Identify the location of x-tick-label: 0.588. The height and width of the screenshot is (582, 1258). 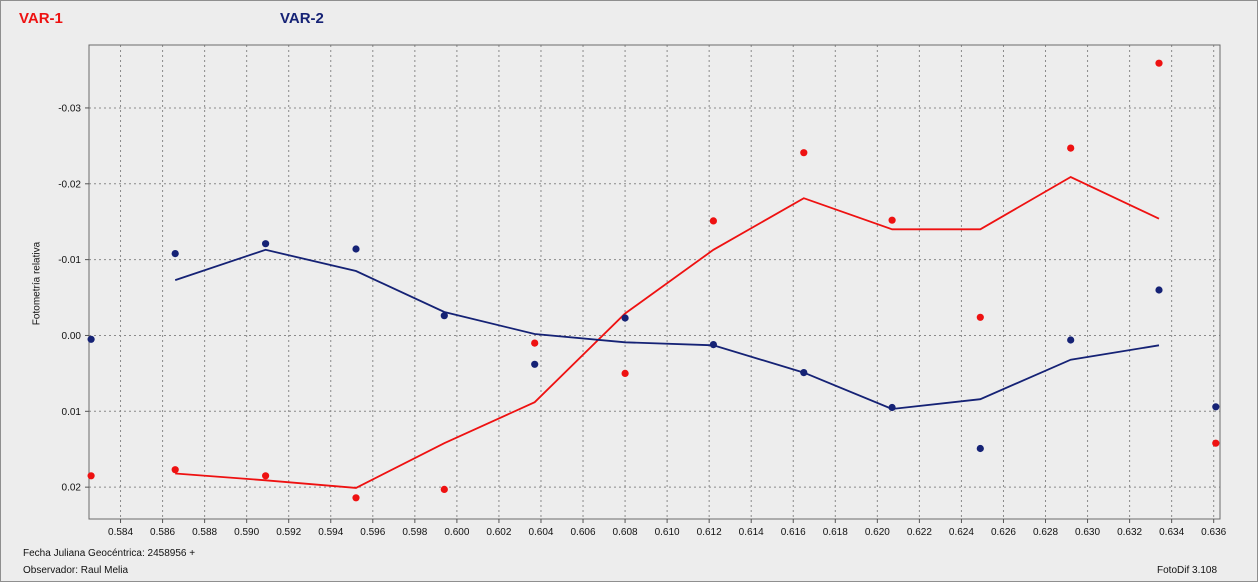
(204, 532).